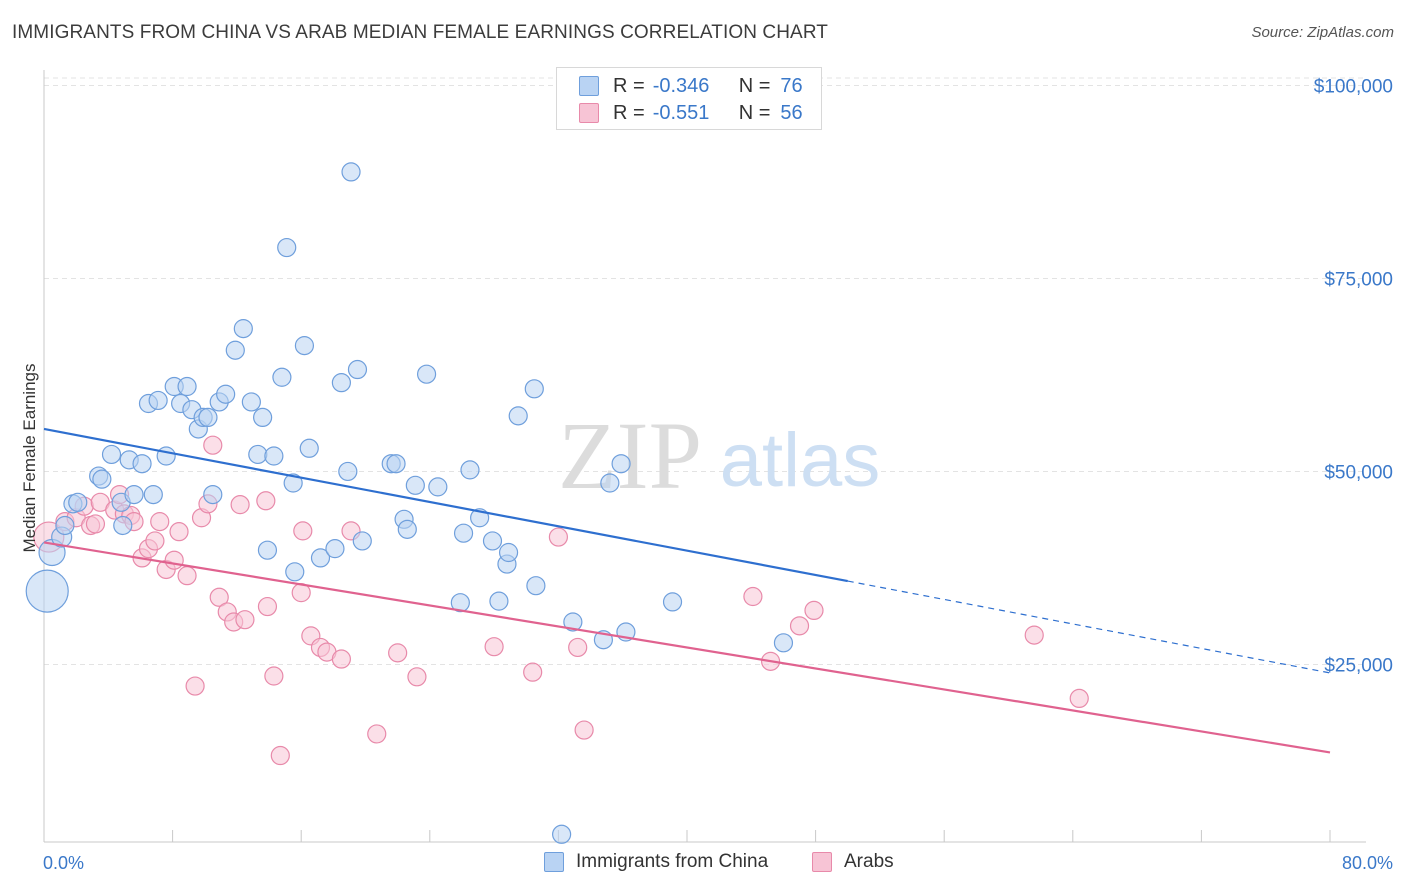 This screenshot has width=1406, height=892. I want to click on series-legend: Immigrants from China Arabs, so click(703, 864).